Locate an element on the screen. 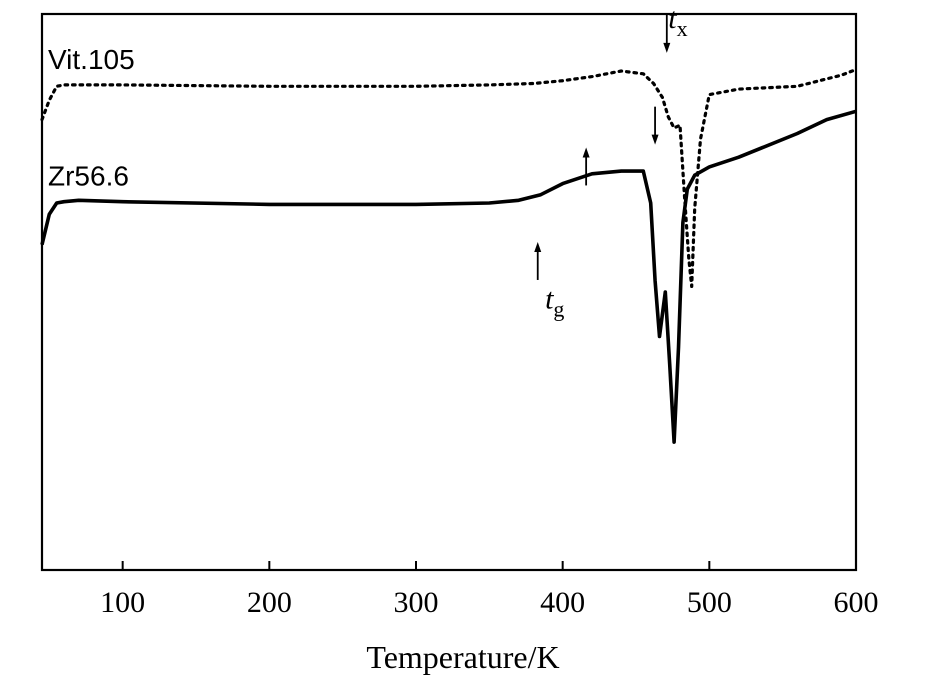  x-tick-label: 500 is located at coordinates (709, 602).